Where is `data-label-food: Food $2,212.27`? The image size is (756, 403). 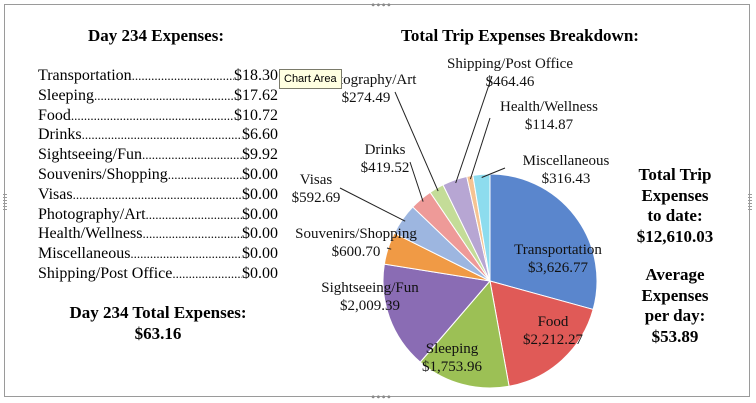
data-label-food: Food $2,212.27 is located at coordinates (553, 331).